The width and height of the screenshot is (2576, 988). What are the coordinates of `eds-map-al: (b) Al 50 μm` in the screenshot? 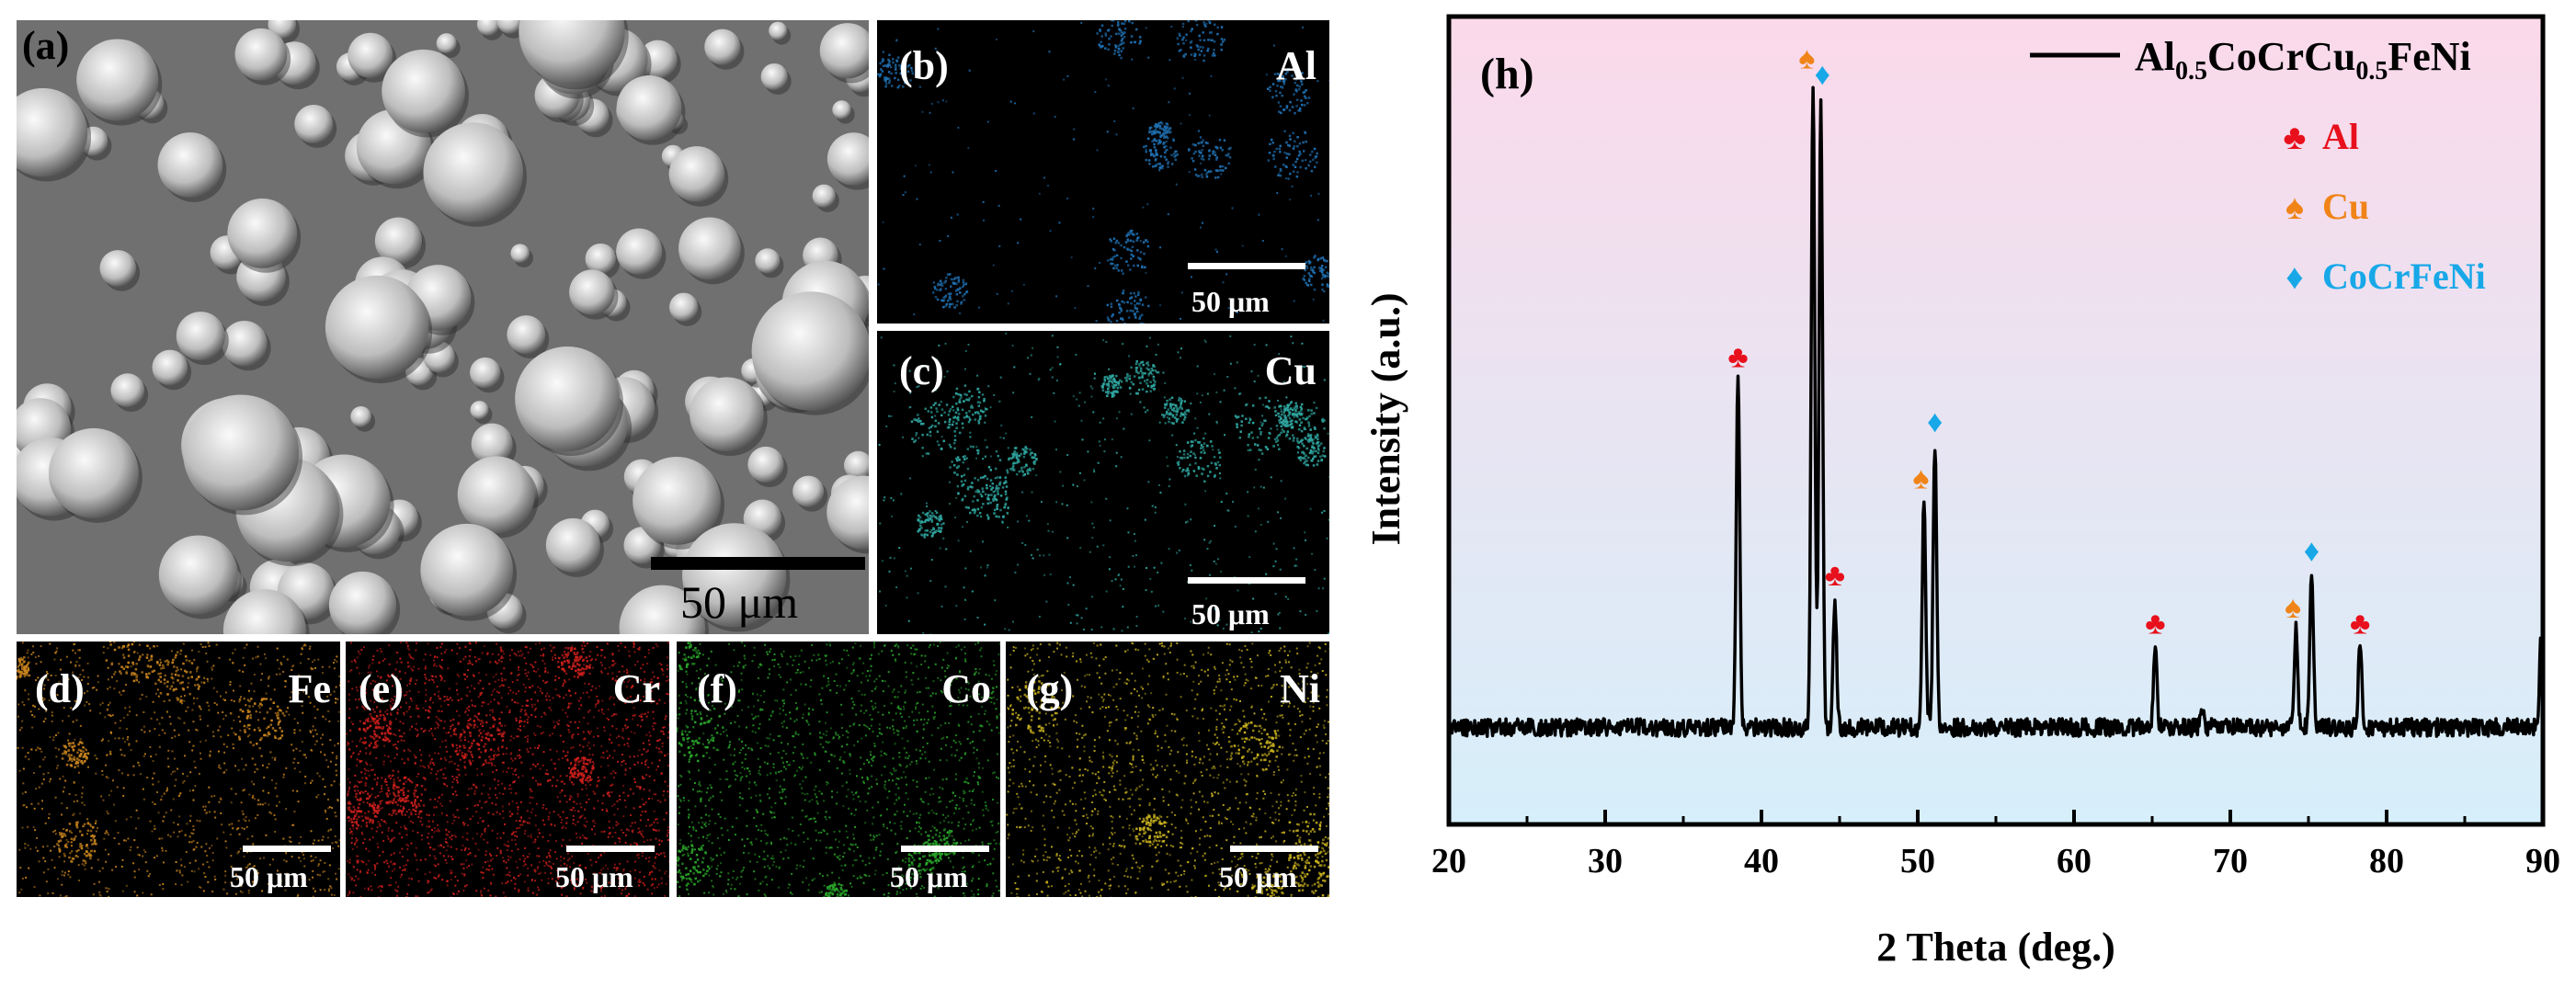 It's located at (1103, 172).